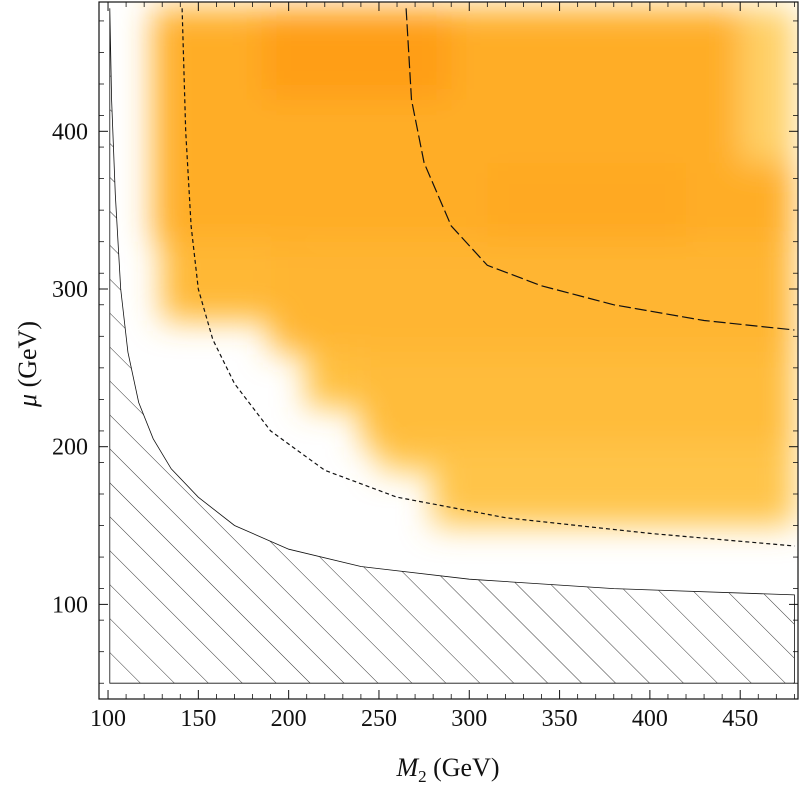 The height and width of the screenshot is (790, 800). What do you see at coordinates (469, 719) in the screenshot?
I see `x-tick-label: 300` at bounding box center [469, 719].